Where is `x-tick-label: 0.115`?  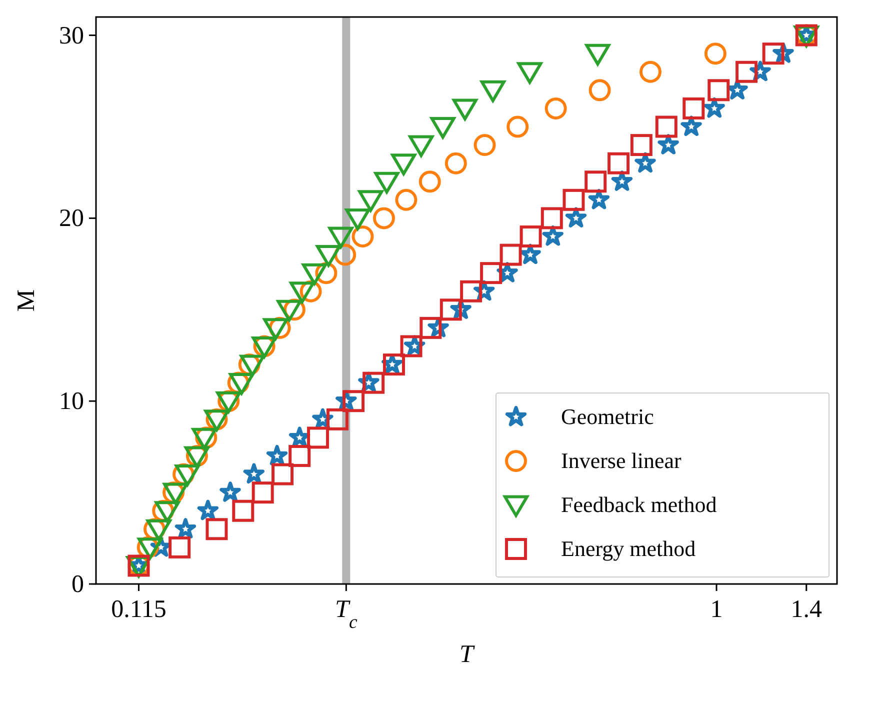 x-tick-label: 0.115 is located at coordinates (138, 609).